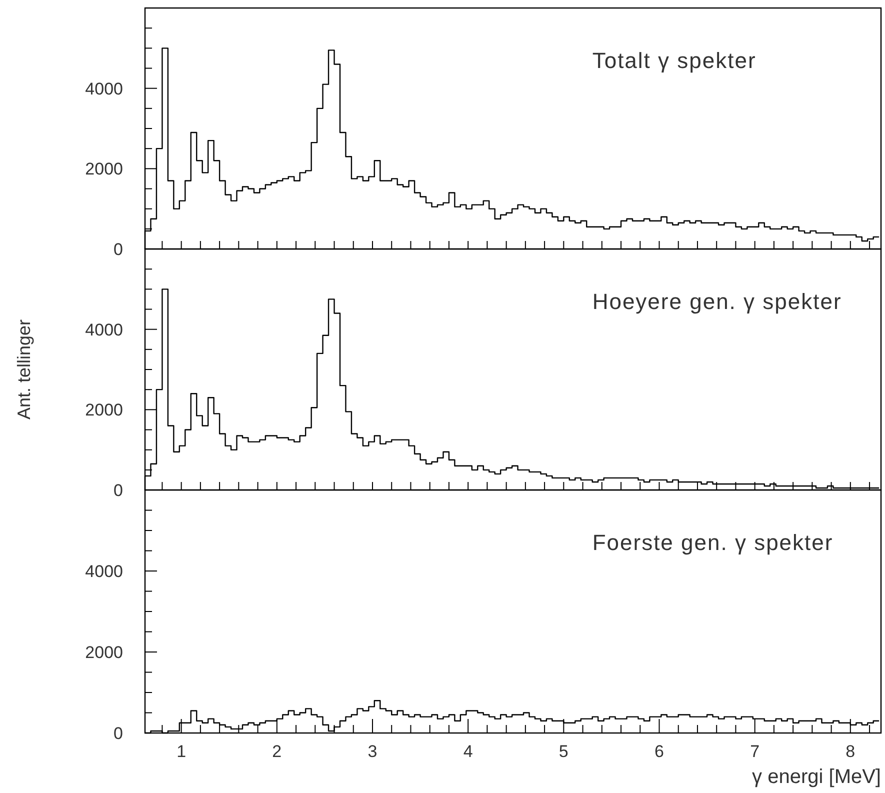 The height and width of the screenshot is (793, 885). What do you see at coordinates (755, 751) in the screenshot?
I see `x-tick-label: 7` at bounding box center [755, 751].